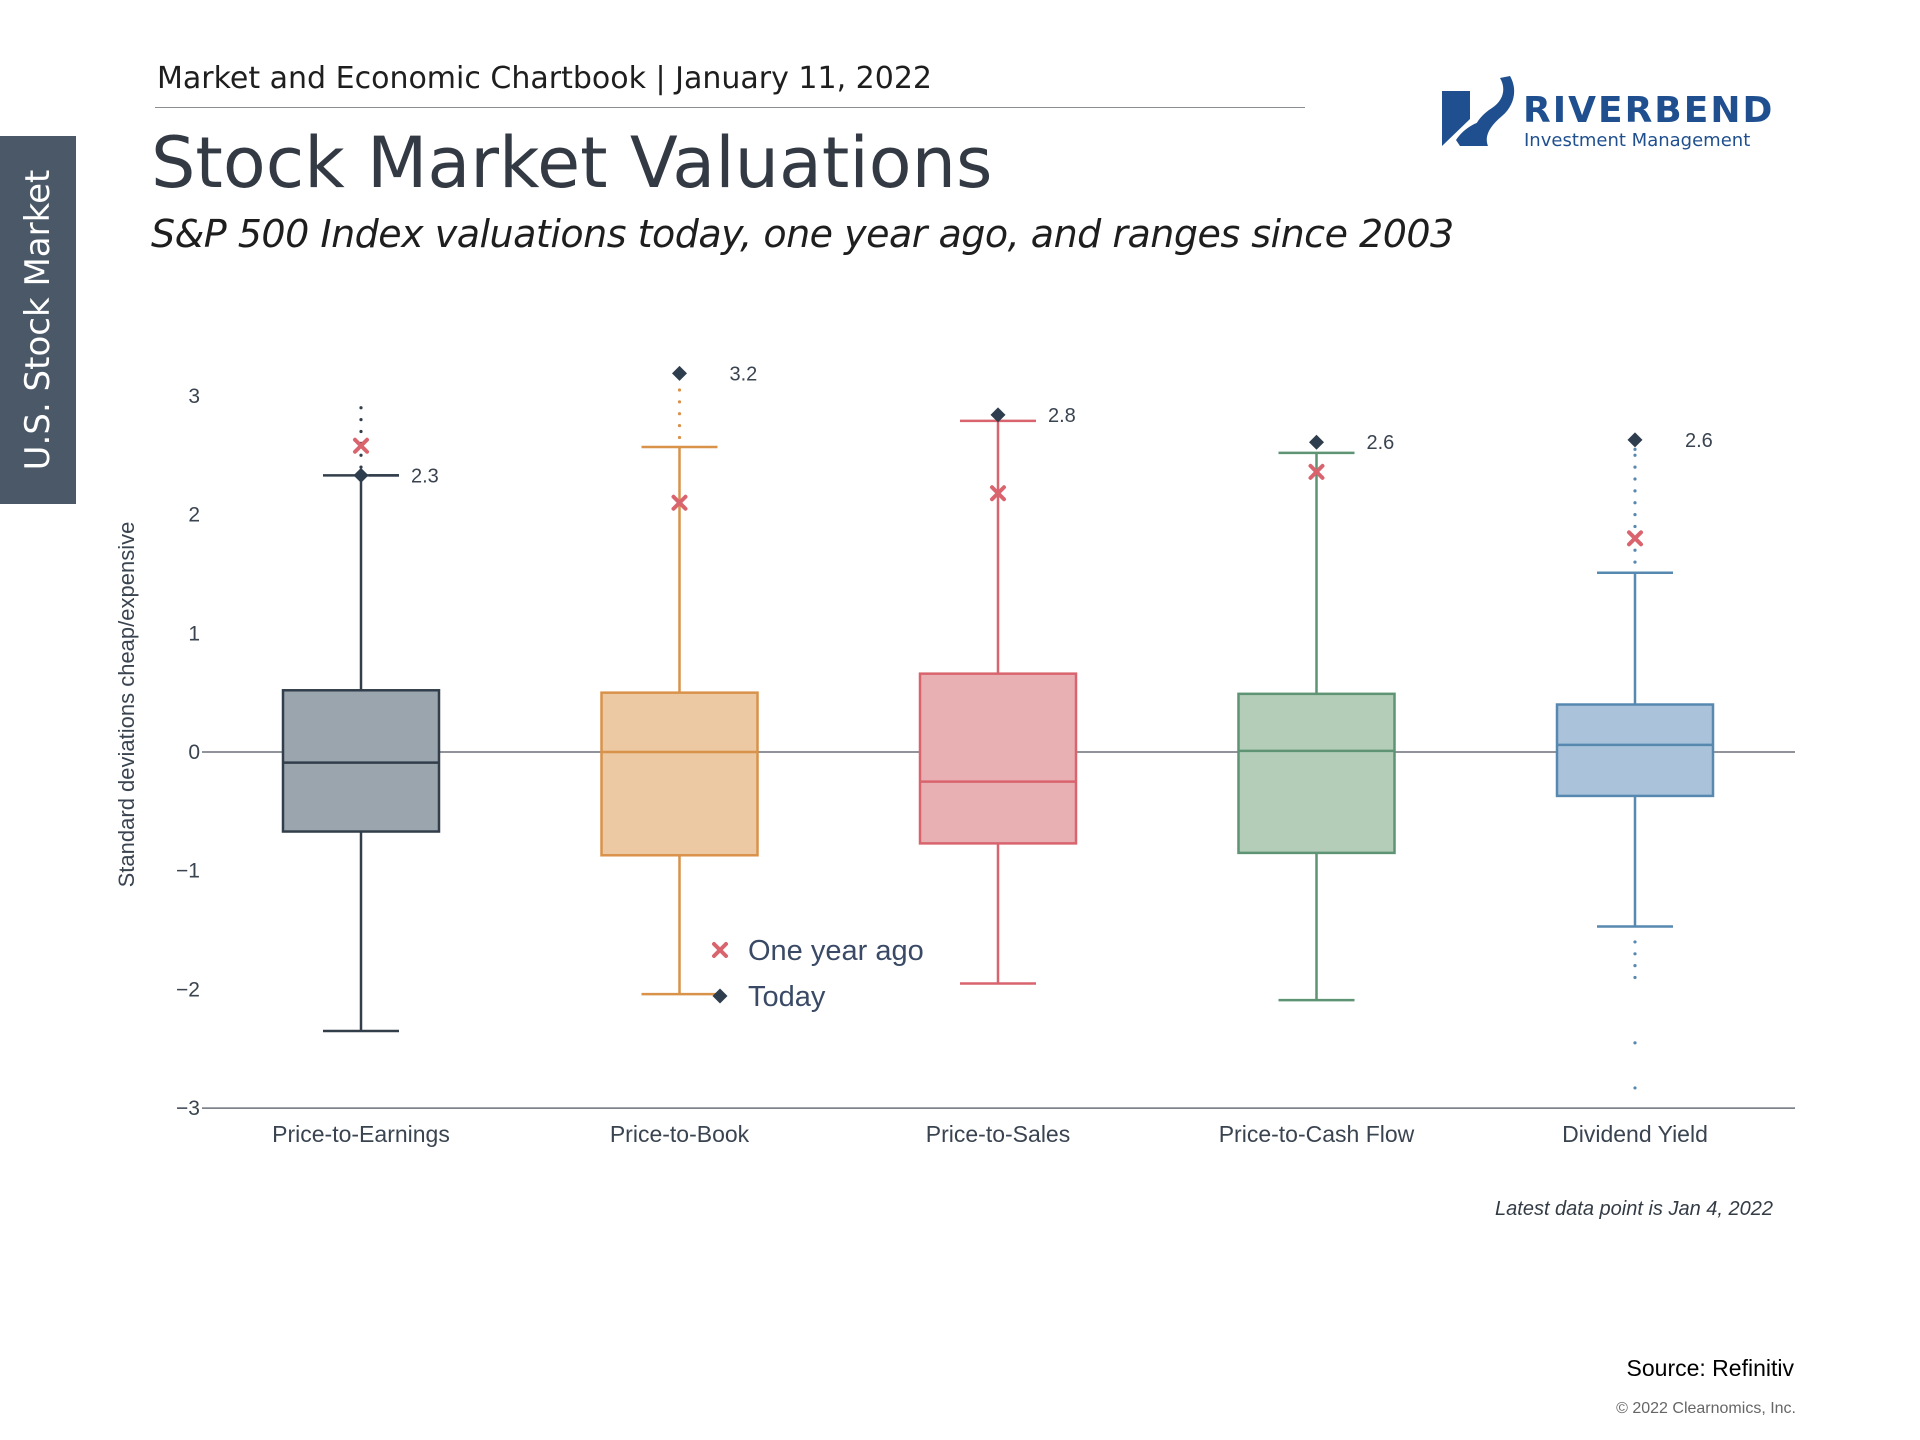  I want to click on footnote: Latest data point is Jan 4, 2022, so click(1634, 1209).